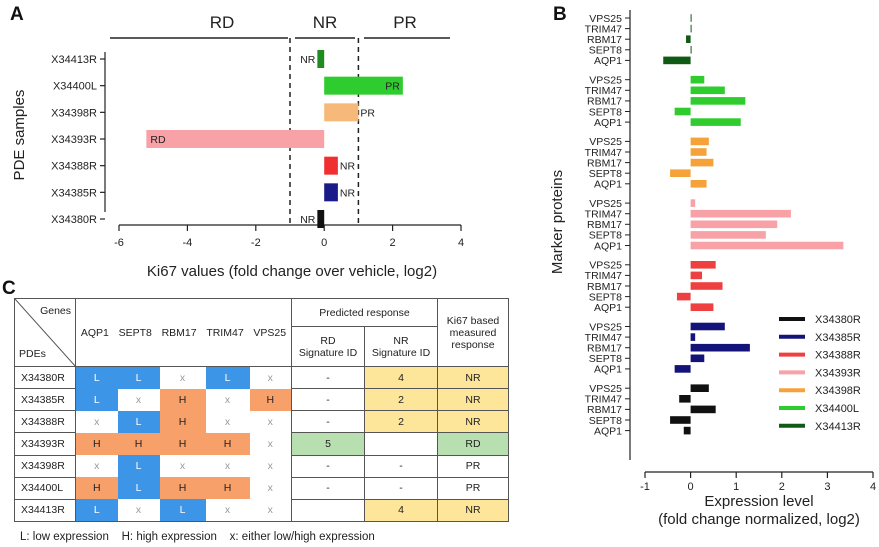 This screenshot has width=879, height=547. I want to click on rd-signature-header: RD Signature ID, so click(328, 346).